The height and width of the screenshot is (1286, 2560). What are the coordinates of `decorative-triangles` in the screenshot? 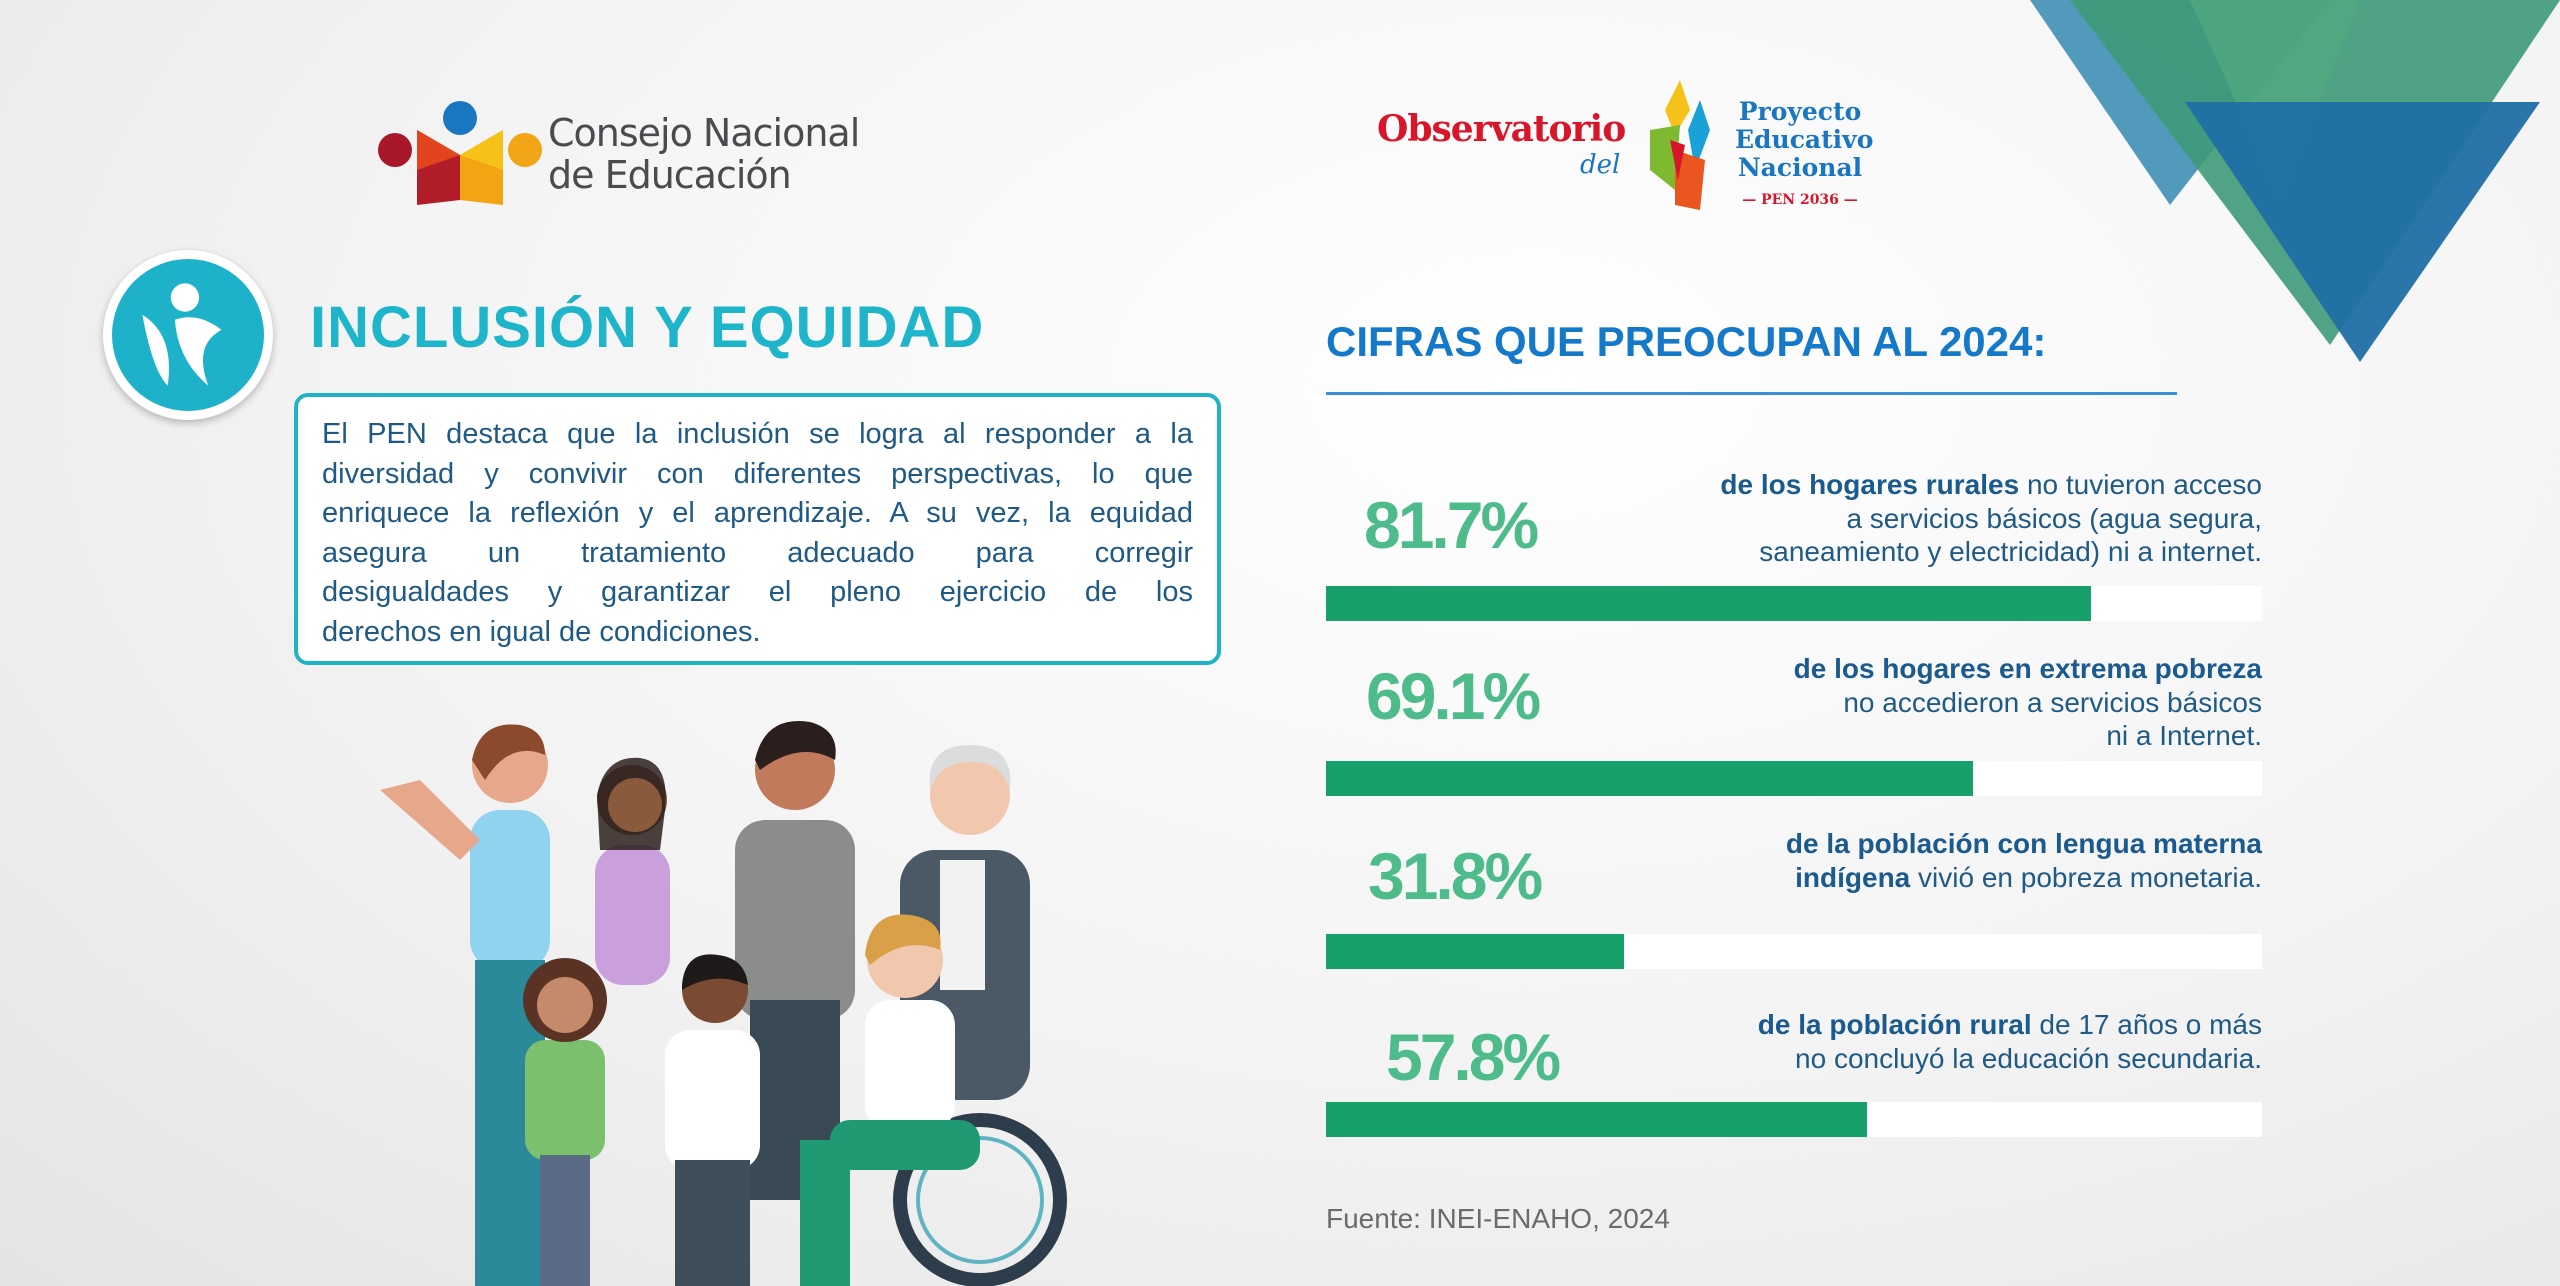 It's located at (2295, 181).